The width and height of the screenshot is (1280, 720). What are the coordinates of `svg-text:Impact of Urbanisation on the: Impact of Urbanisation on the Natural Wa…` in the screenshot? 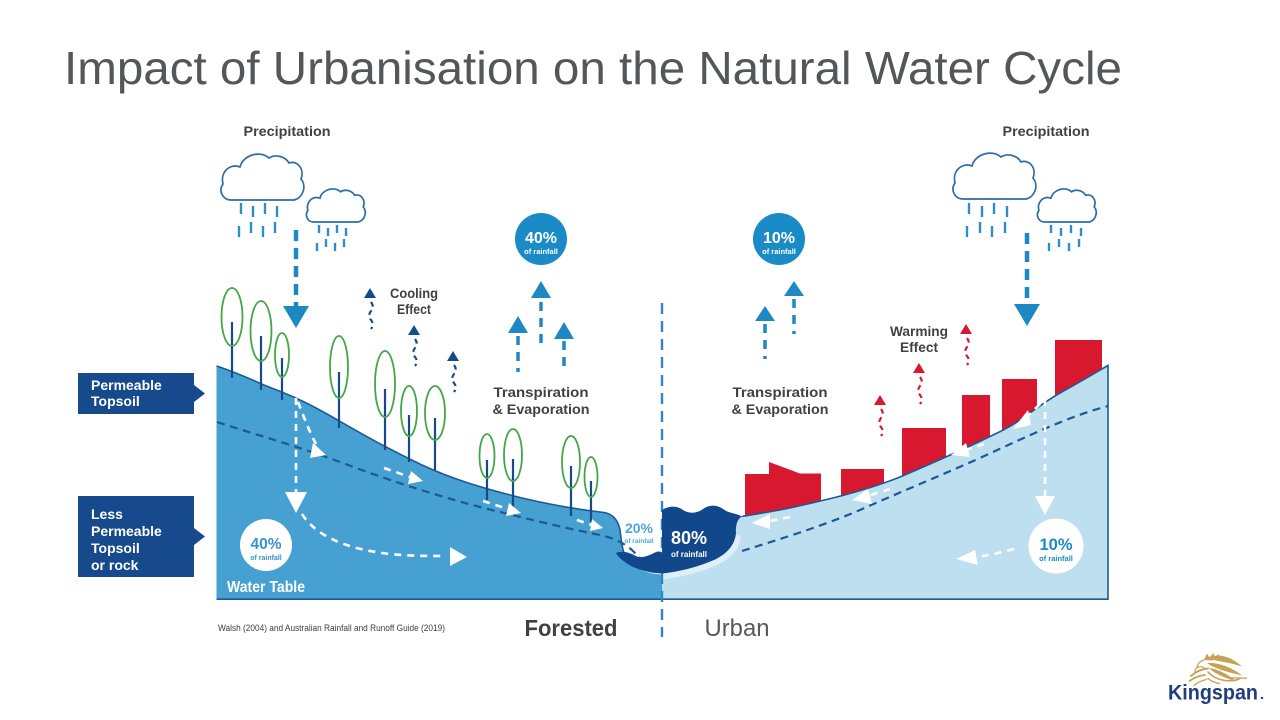 It's located at (593, 68).